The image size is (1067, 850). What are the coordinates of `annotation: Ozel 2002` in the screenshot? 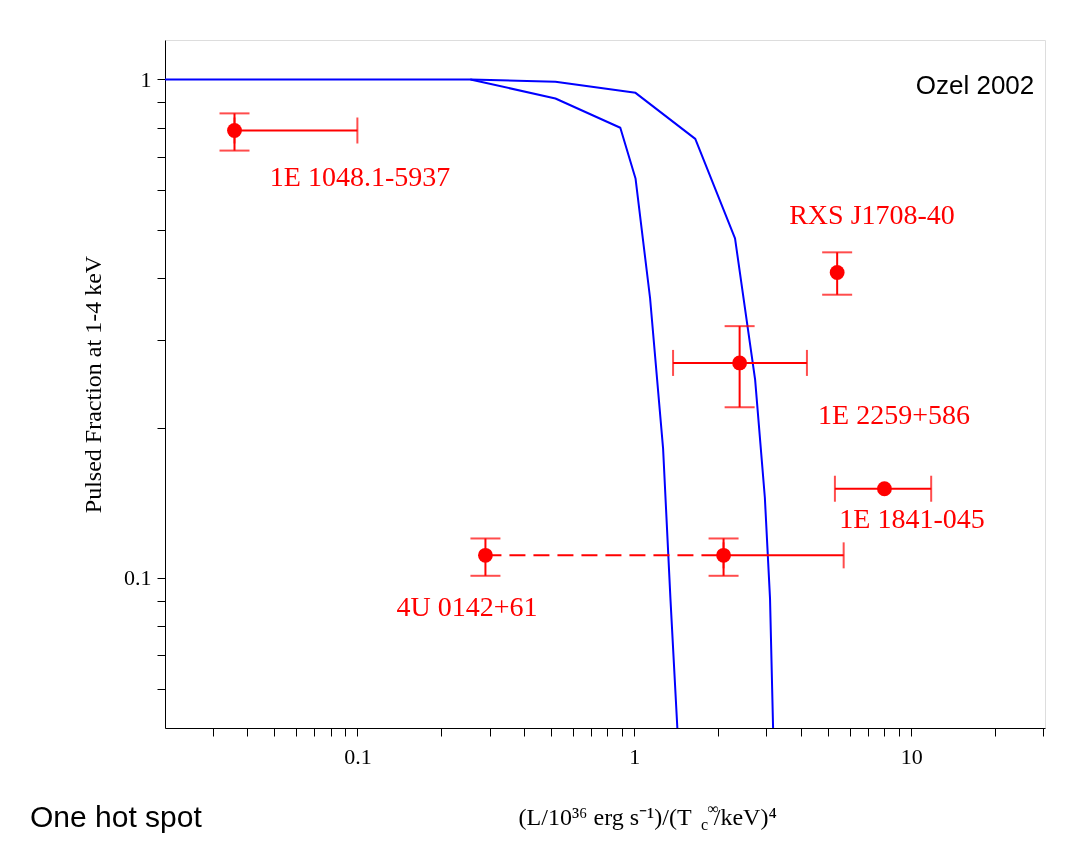 It's located at (975, 85).